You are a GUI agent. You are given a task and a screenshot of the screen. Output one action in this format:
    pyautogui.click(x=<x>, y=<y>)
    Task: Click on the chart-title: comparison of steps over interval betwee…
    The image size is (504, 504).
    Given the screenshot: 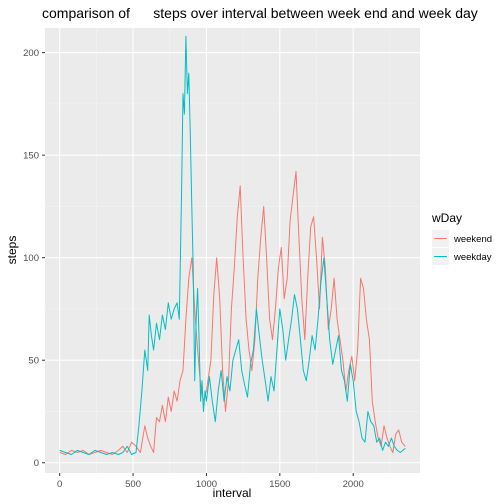 What is the action you would take?
    pyautogui.click(x=260, y=13)
    